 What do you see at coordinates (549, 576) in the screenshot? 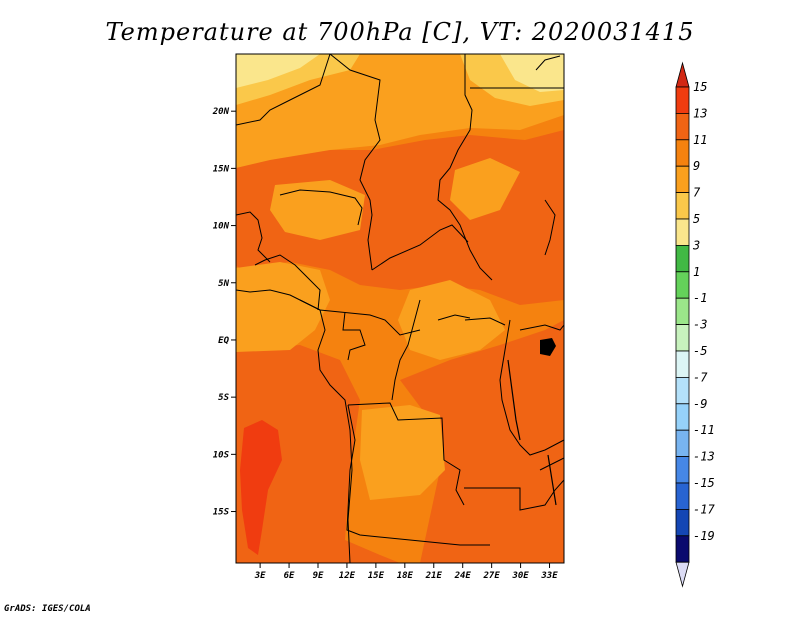
I see `lon-tick-label: 33E` at bounding box center [549, 576].